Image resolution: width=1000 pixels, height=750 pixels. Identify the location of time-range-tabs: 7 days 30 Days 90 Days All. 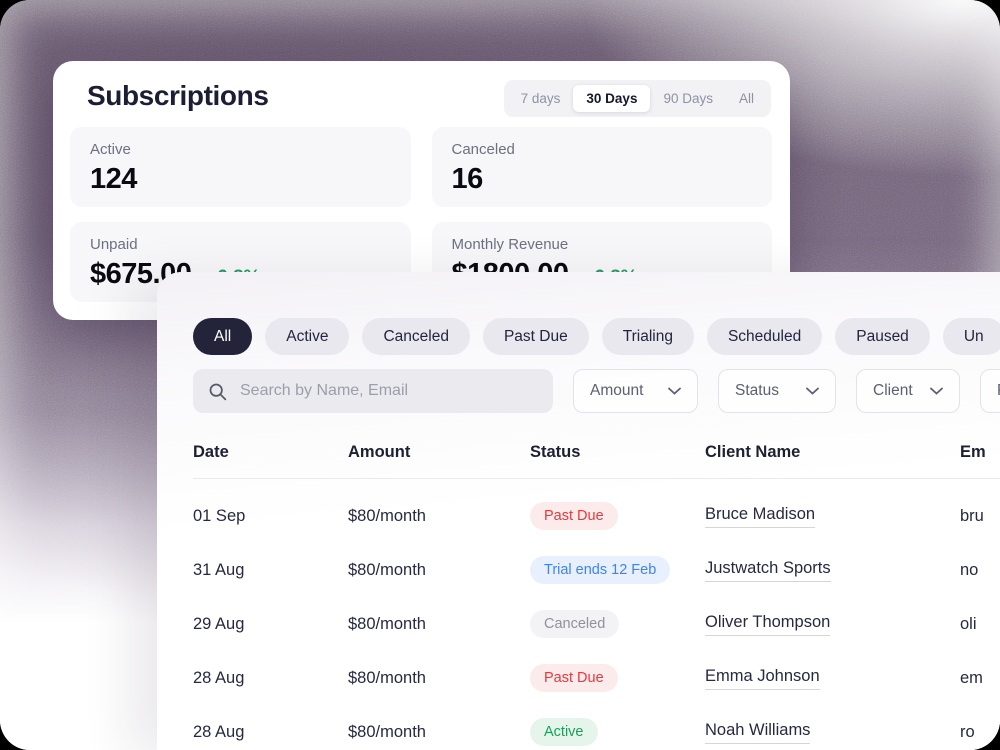
(637, 98).